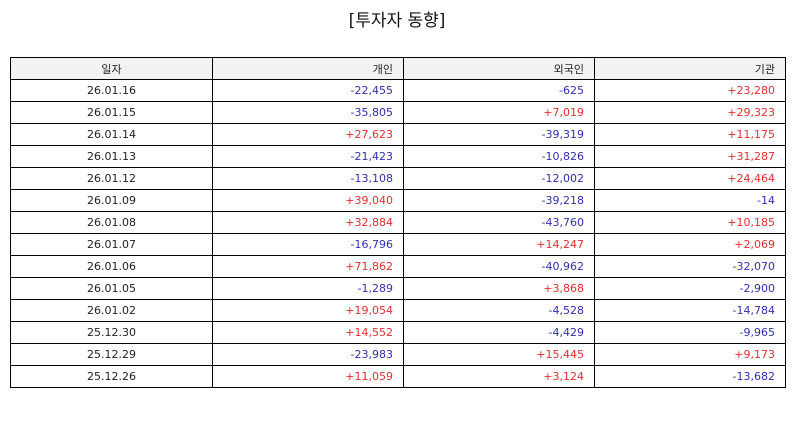  I want to click on cell-institution: +29,323, so click(690, 112).